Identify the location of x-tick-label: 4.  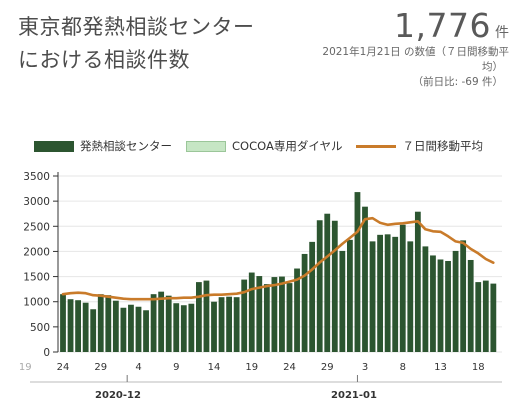
(138, 367).